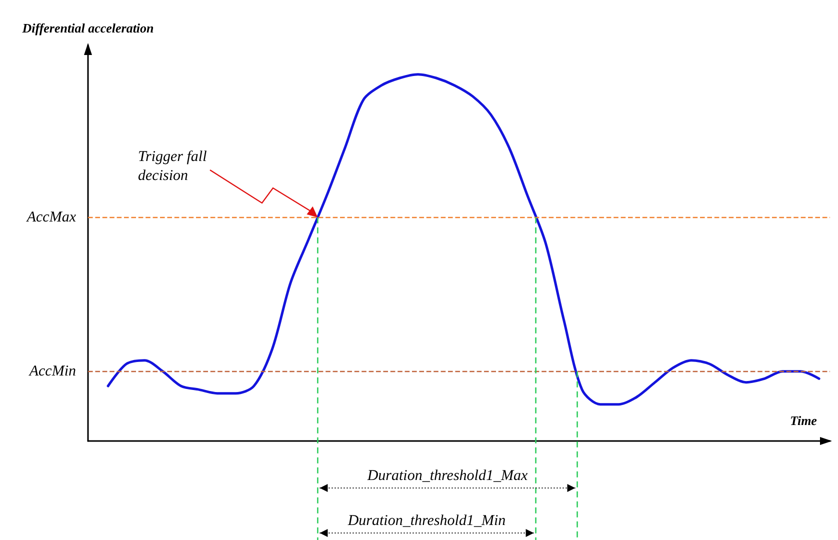  What do you see at coordinates (87, 28) in the screenshot?
I see `y-axis-title: Differential acceleration` at bounding box center [87, 28].